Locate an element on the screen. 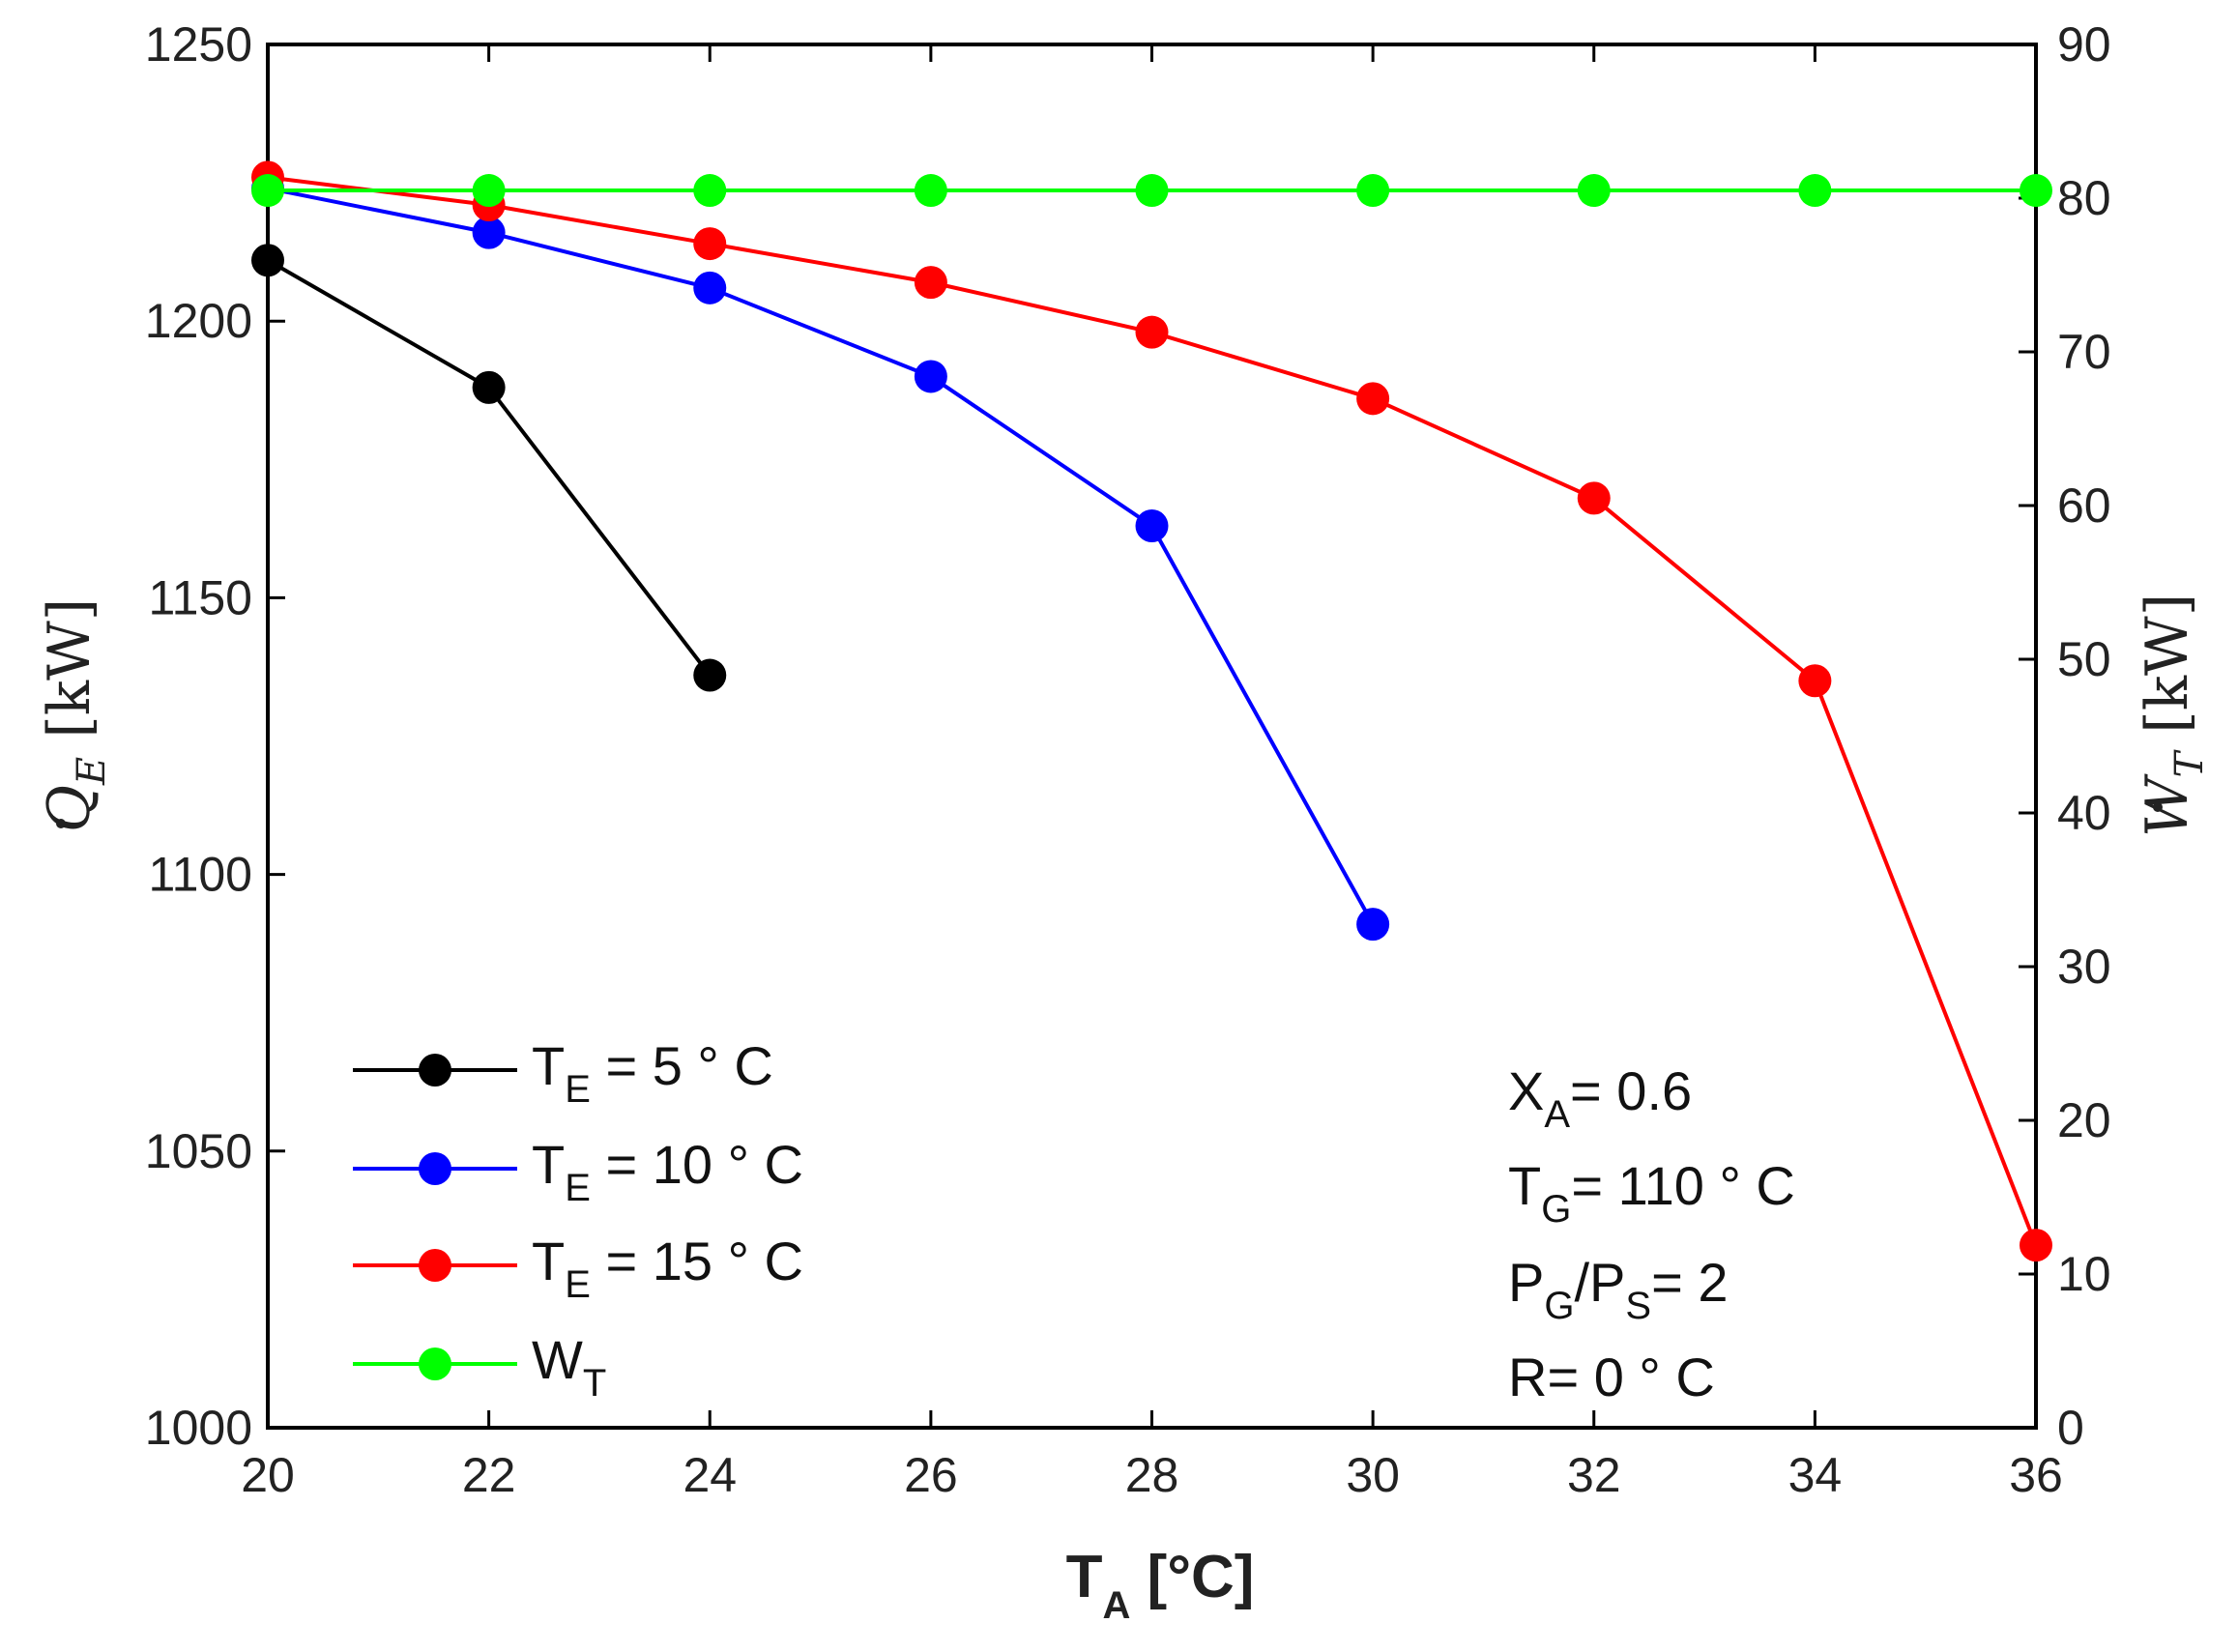 The width and height of the screenshot is (2238, 1652). annotation-r: R= 0 ° C is located at coordinates (1611, 1377).